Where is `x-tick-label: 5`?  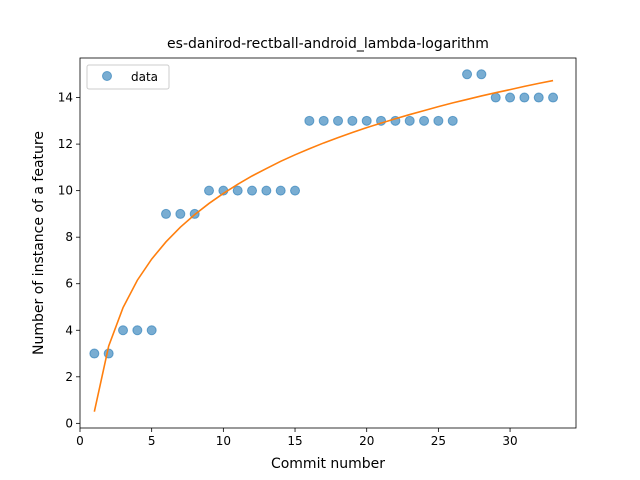 x-tick-label: 5 is located at coordinates (152, 441).